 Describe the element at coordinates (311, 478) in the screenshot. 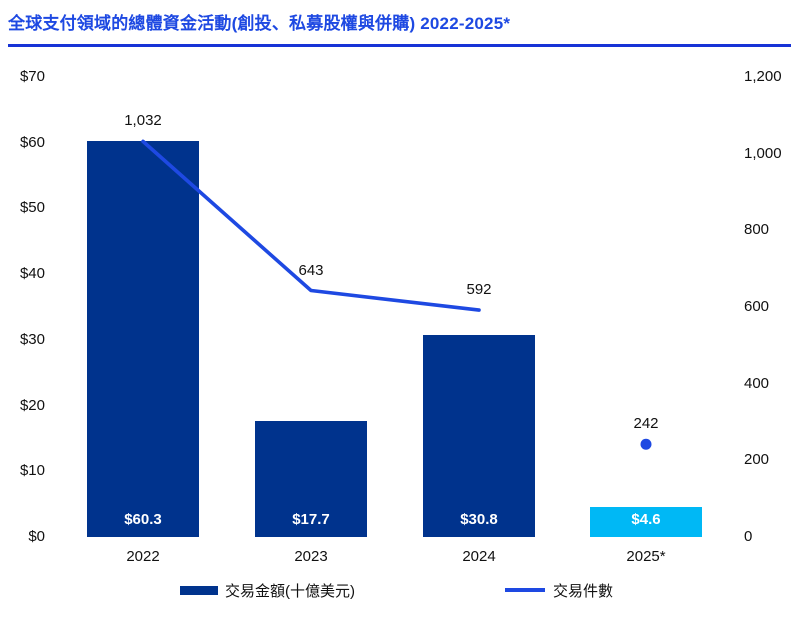

I see `bar-2023` at that location.